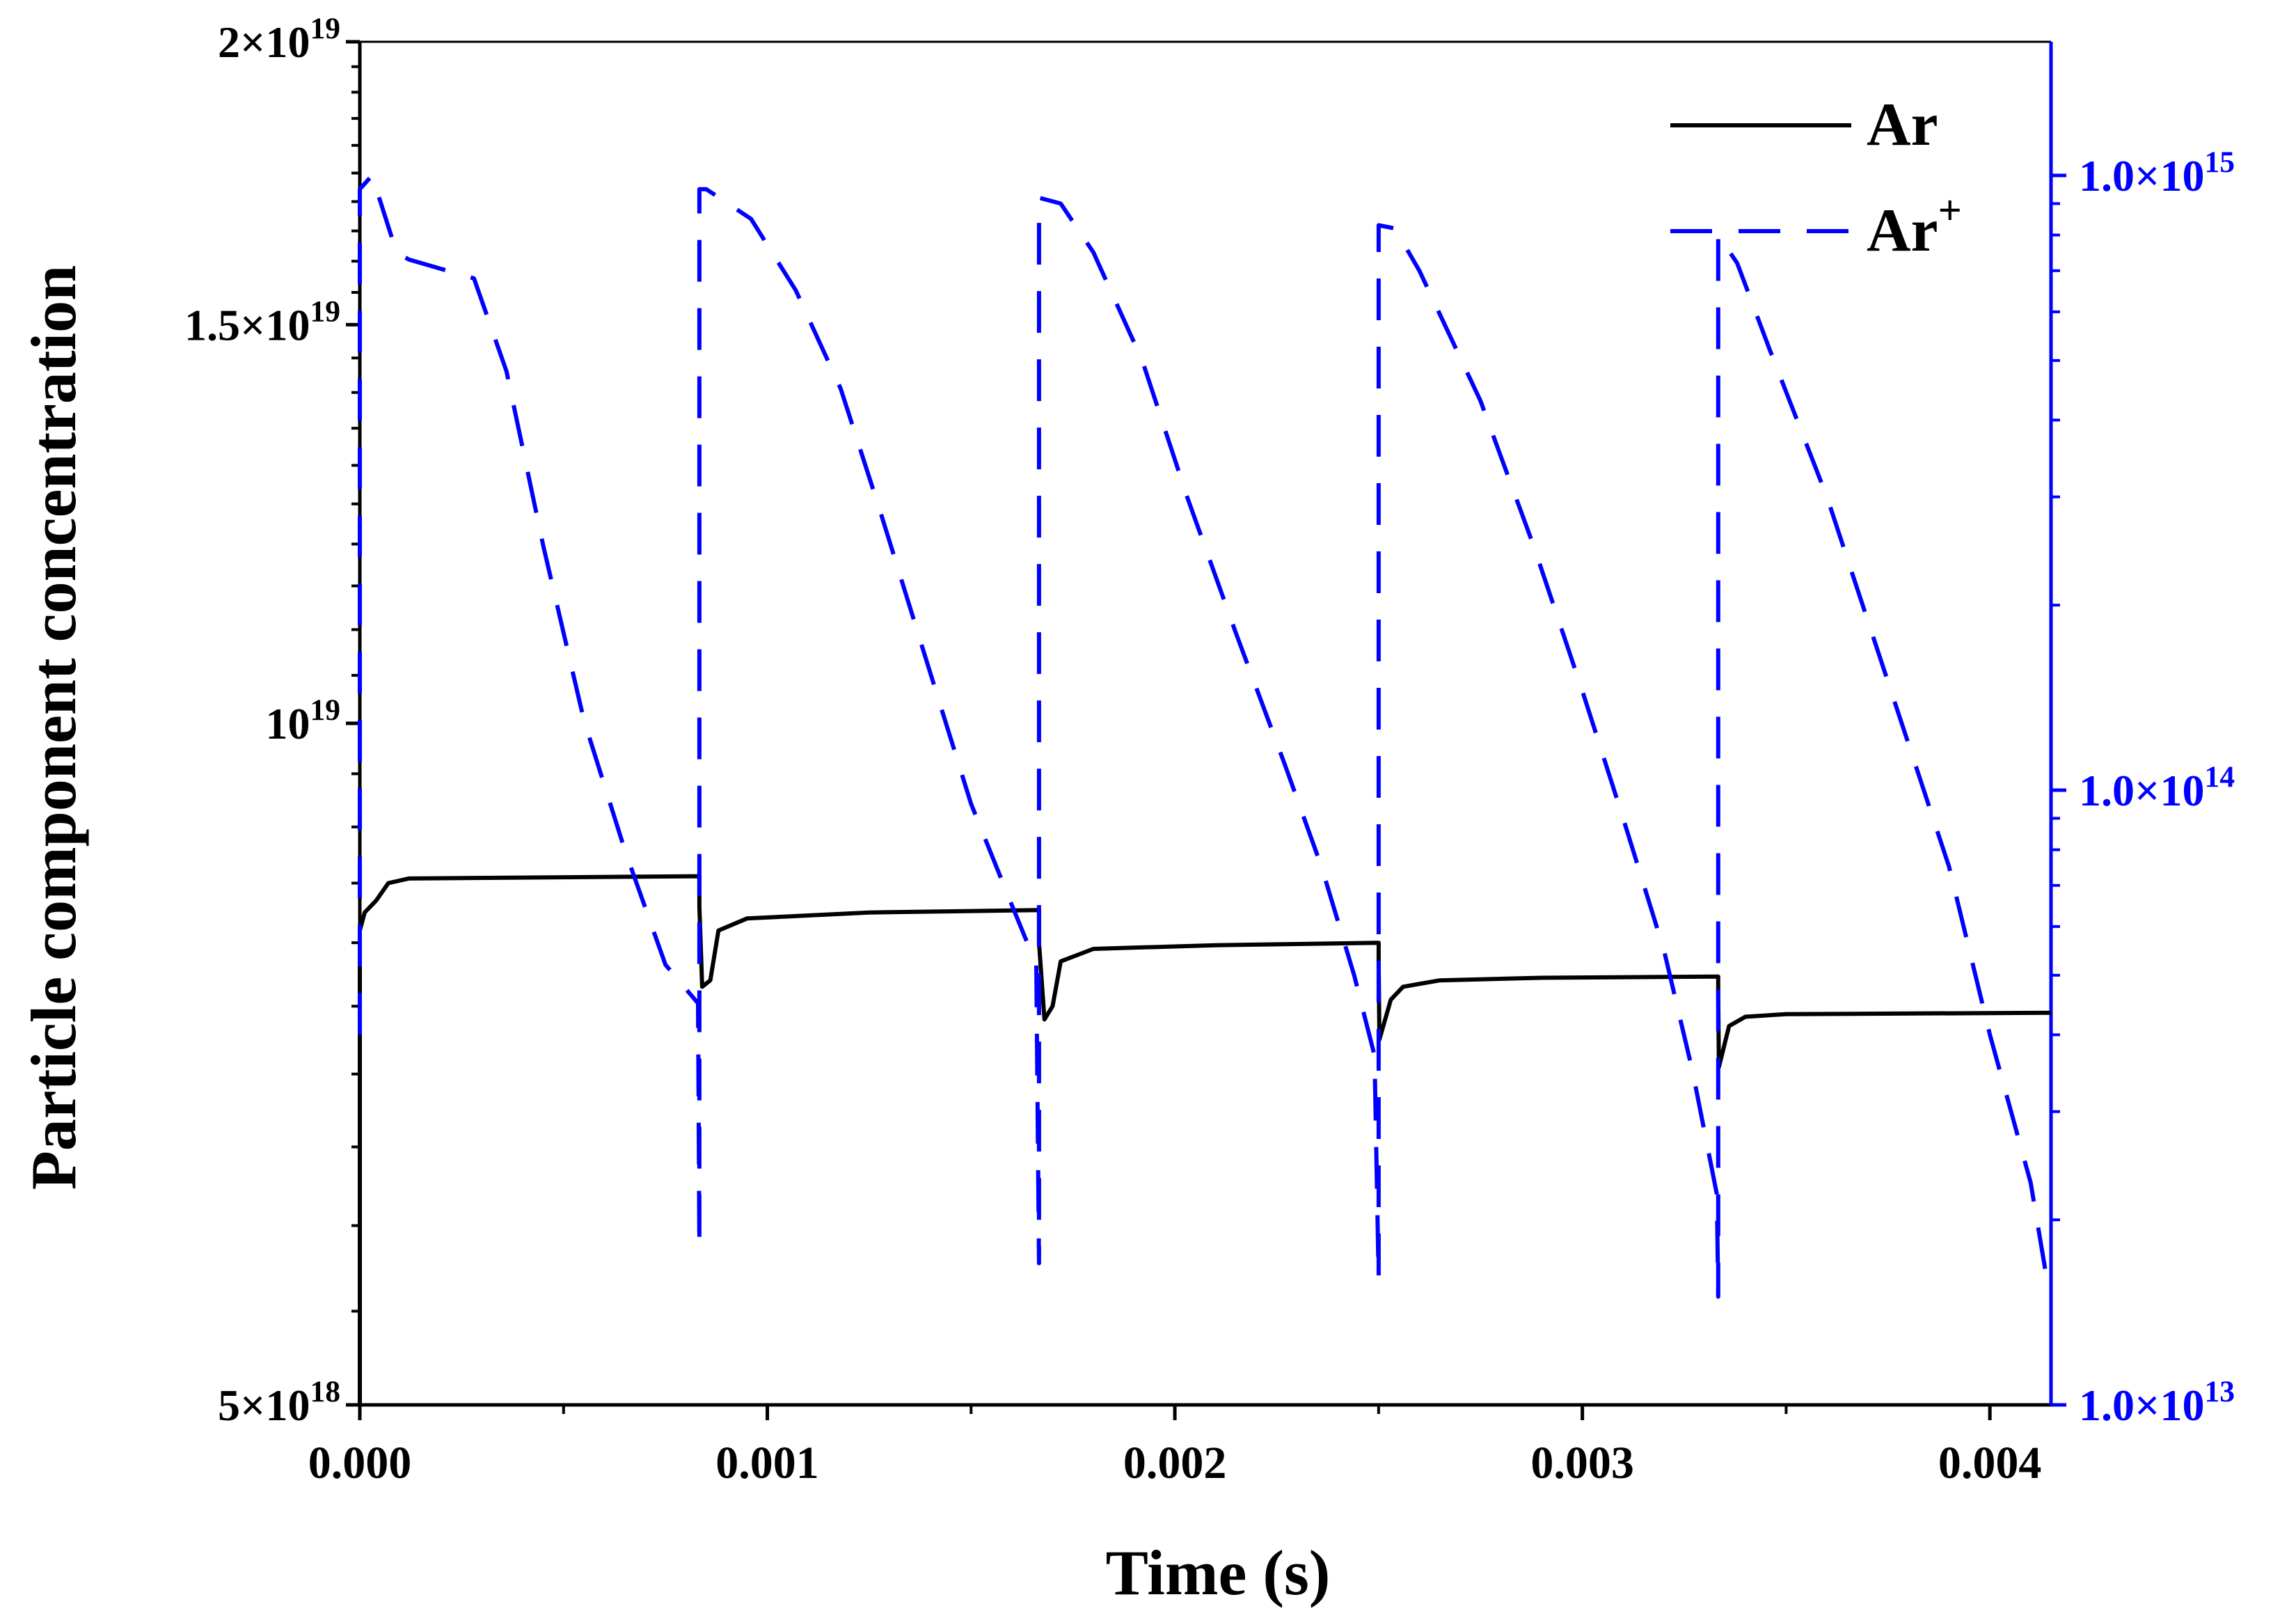 The width and height of the screenshot is (2296, 1620). I want to click on x-axis-title: Time (s), so click(1218, 1572).